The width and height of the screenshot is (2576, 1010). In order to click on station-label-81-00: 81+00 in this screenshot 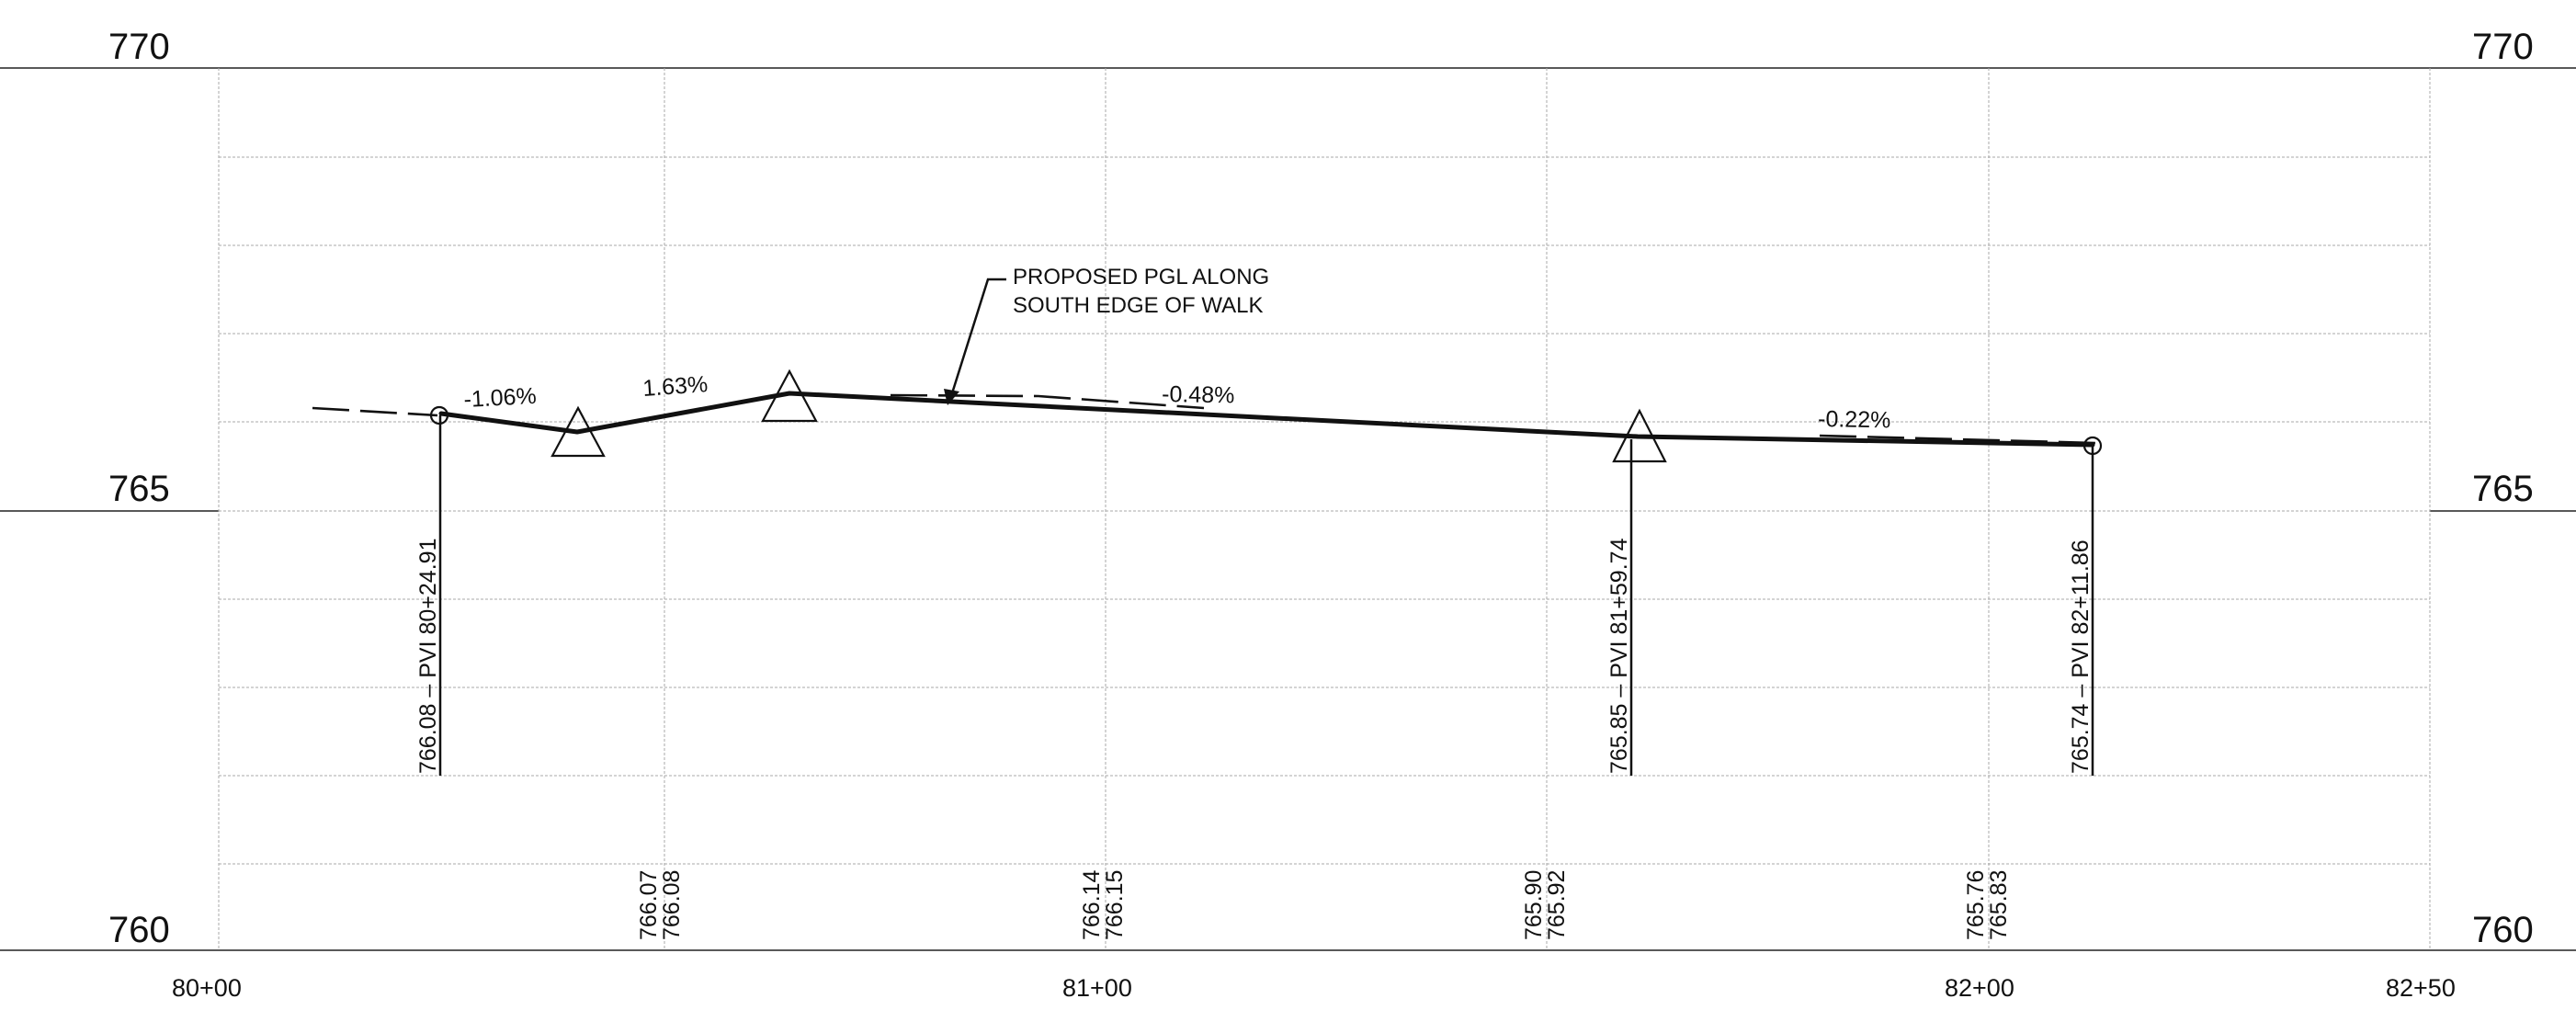, I will do `click(1097, 988)`.